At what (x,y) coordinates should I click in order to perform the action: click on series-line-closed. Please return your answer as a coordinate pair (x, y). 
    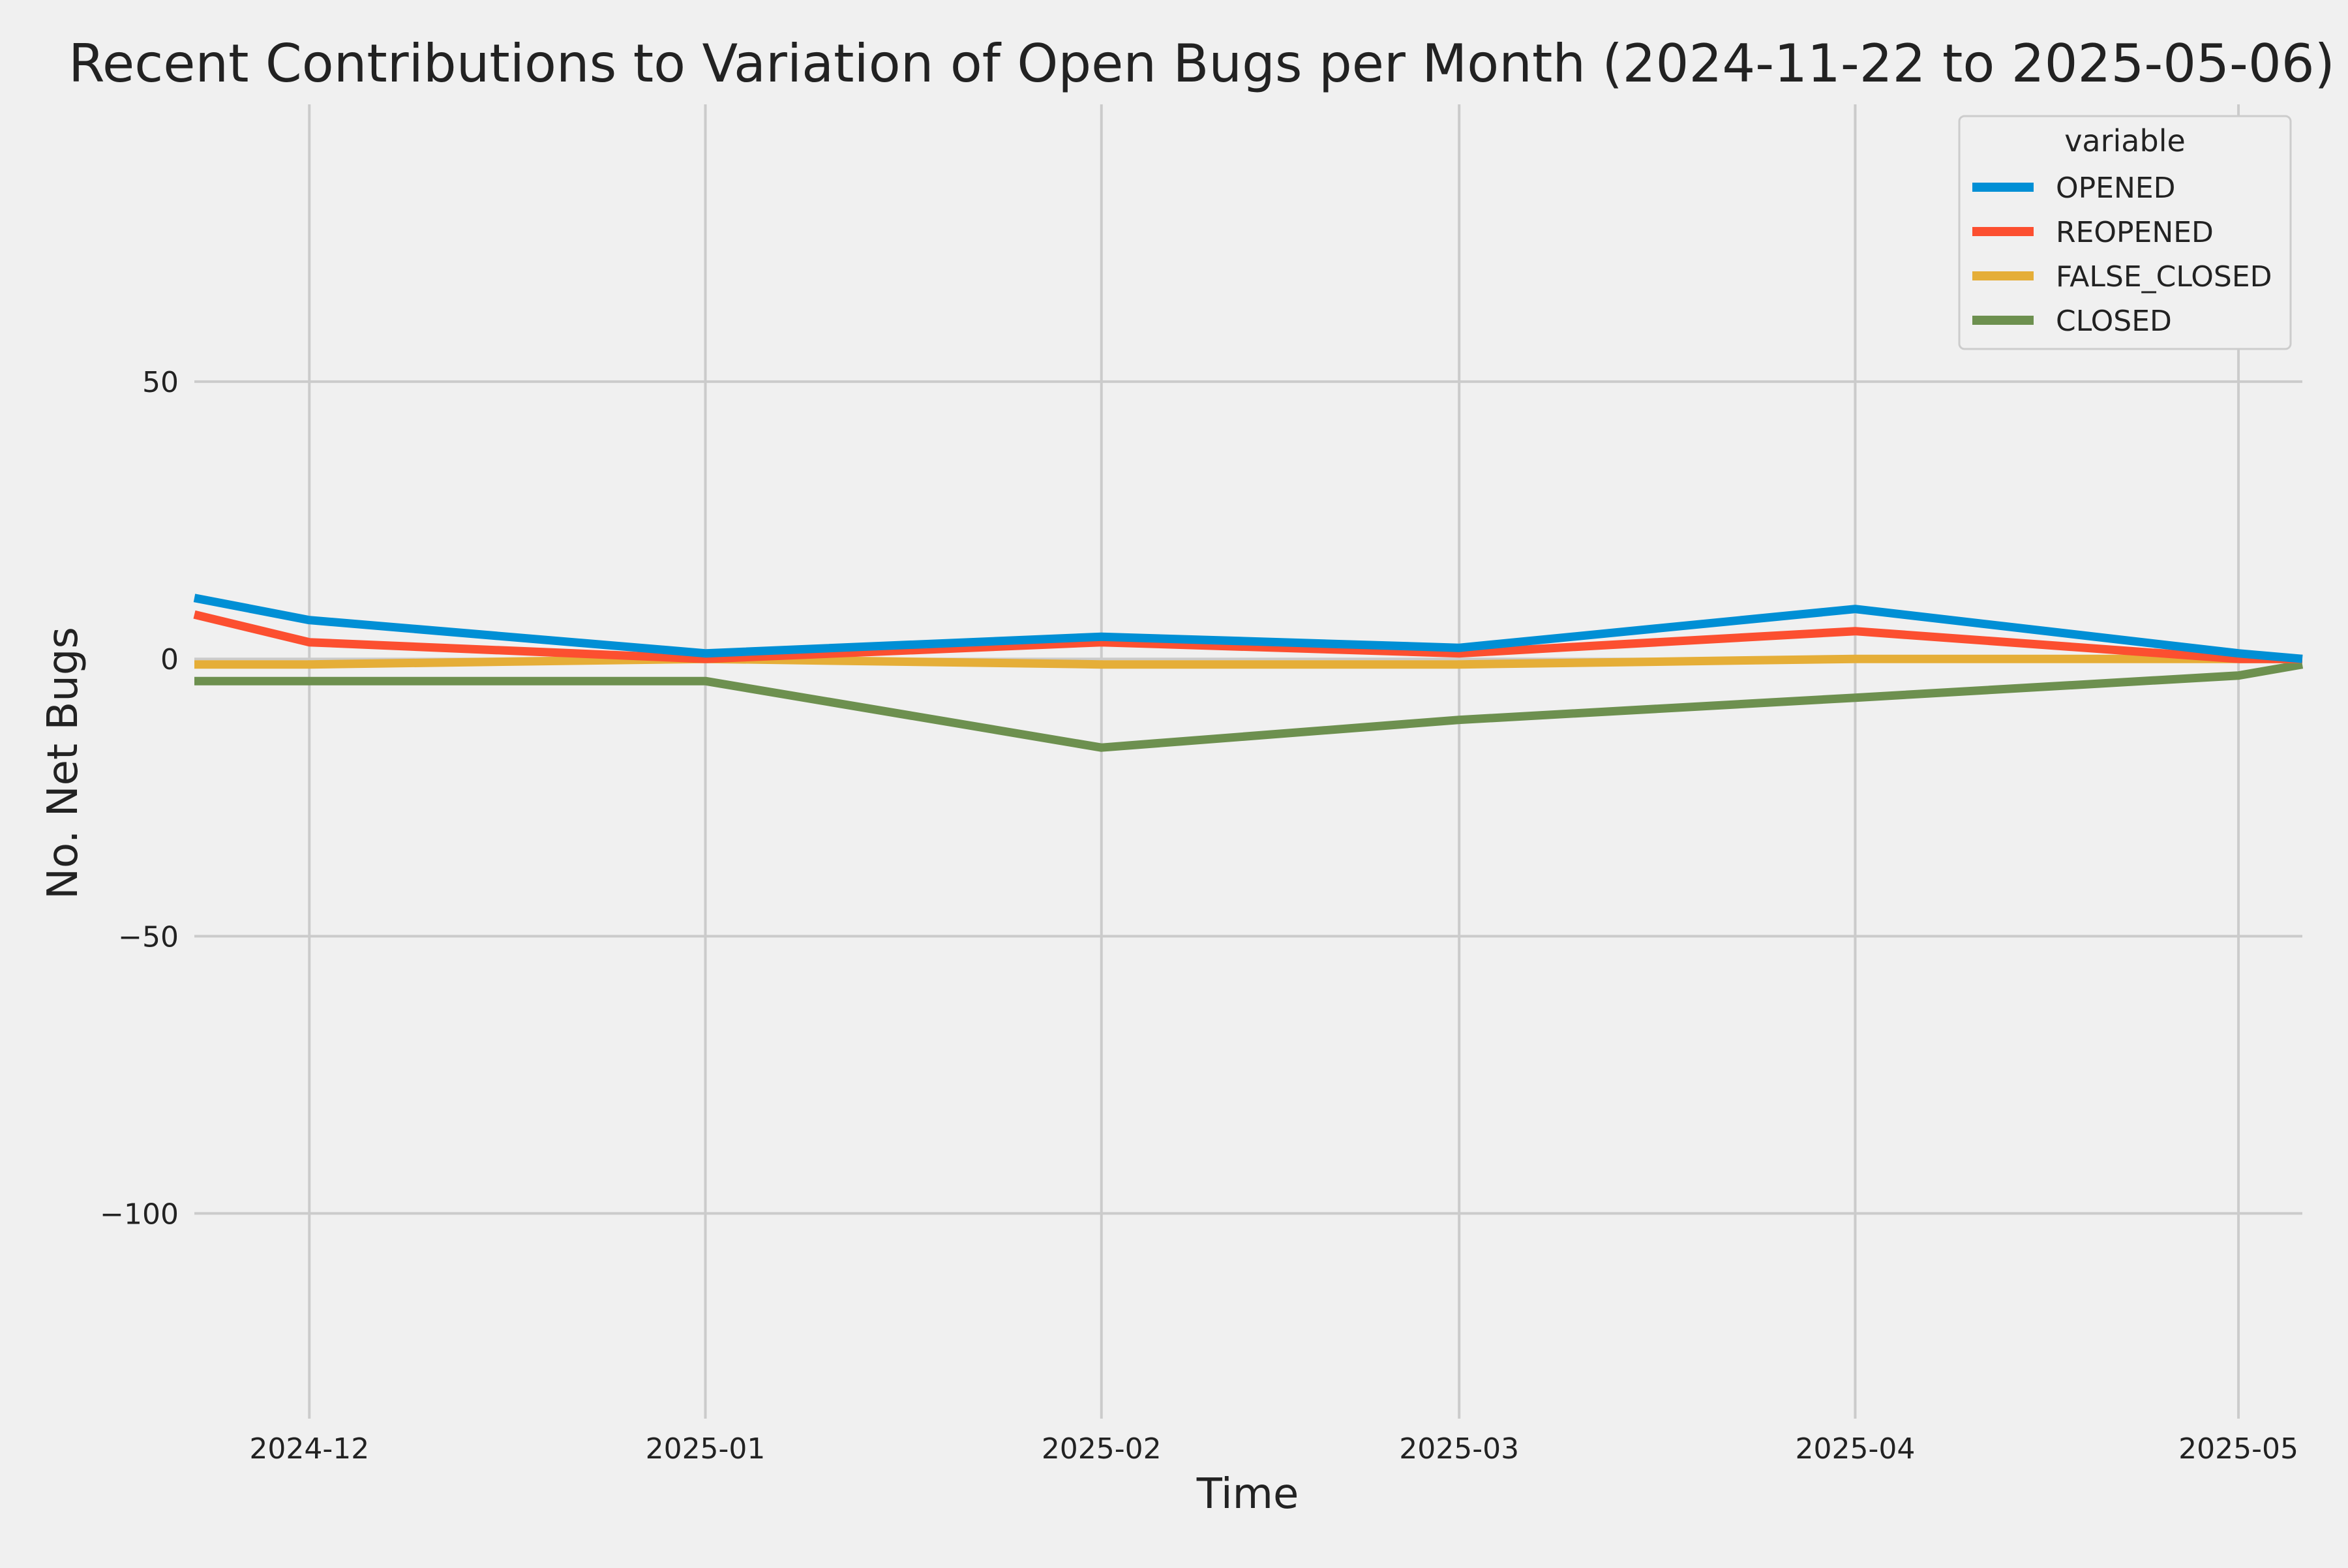
    Looking at the image, I should click on (1249, 706).